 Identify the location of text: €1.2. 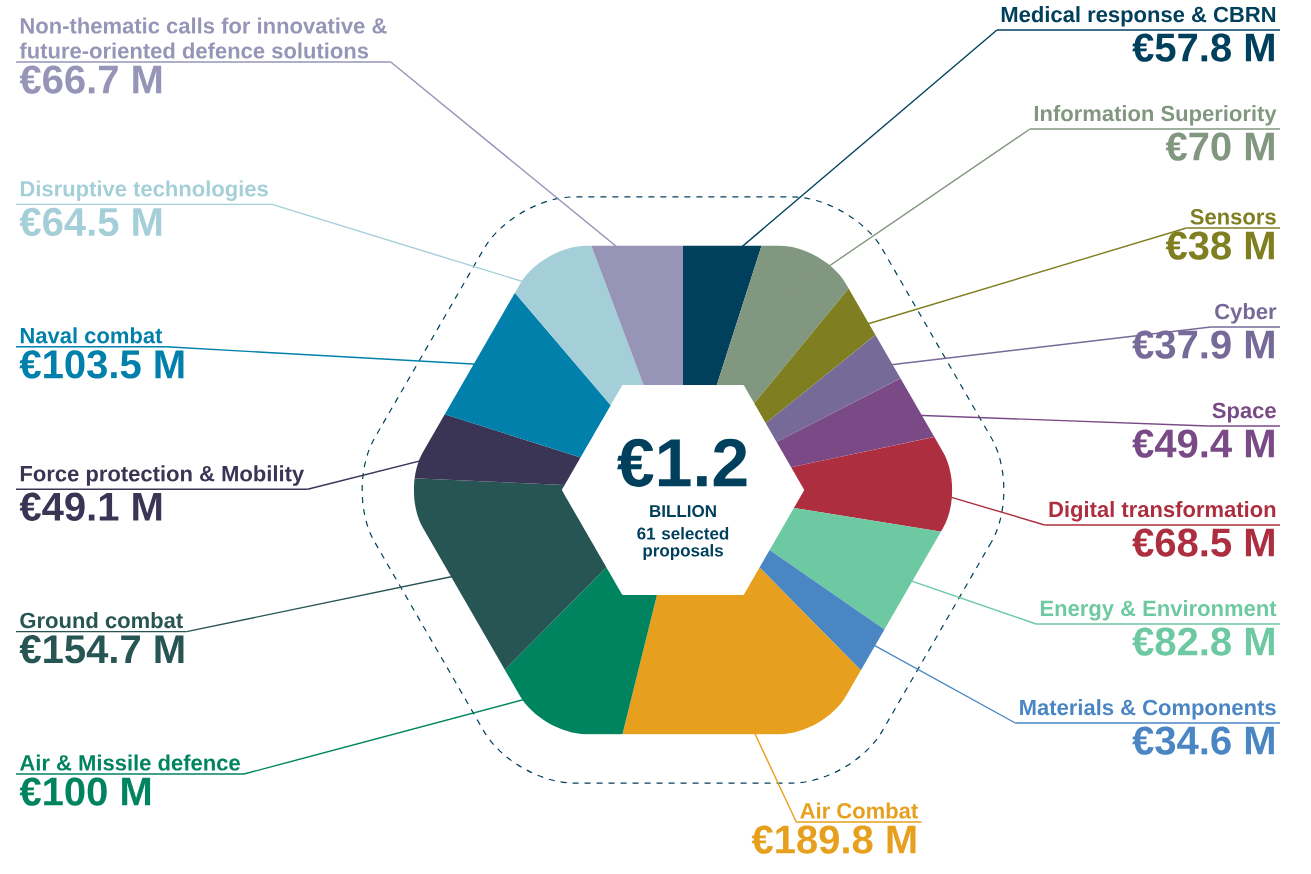
(682, 462).